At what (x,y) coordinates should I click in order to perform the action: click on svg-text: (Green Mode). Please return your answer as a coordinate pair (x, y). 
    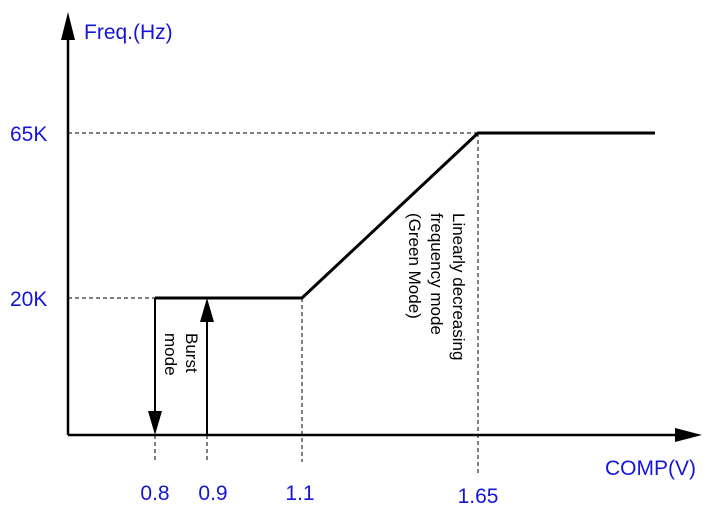
    Looking at the image, I should click on (414, 266).